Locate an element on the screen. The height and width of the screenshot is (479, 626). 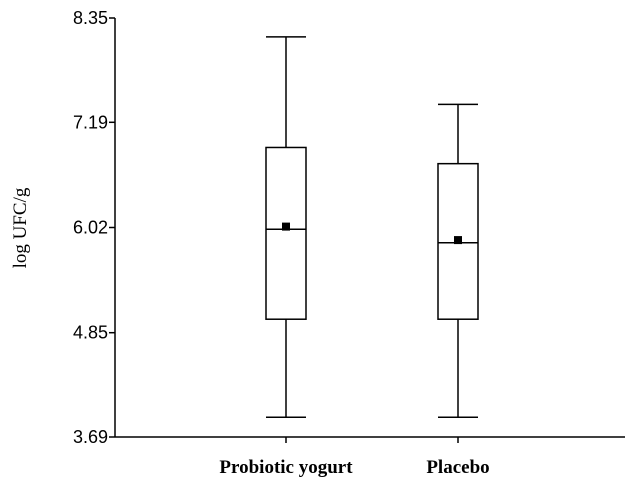
x-ticks: Probiotic yogurt Placebo is located at coordinates (354, 457).